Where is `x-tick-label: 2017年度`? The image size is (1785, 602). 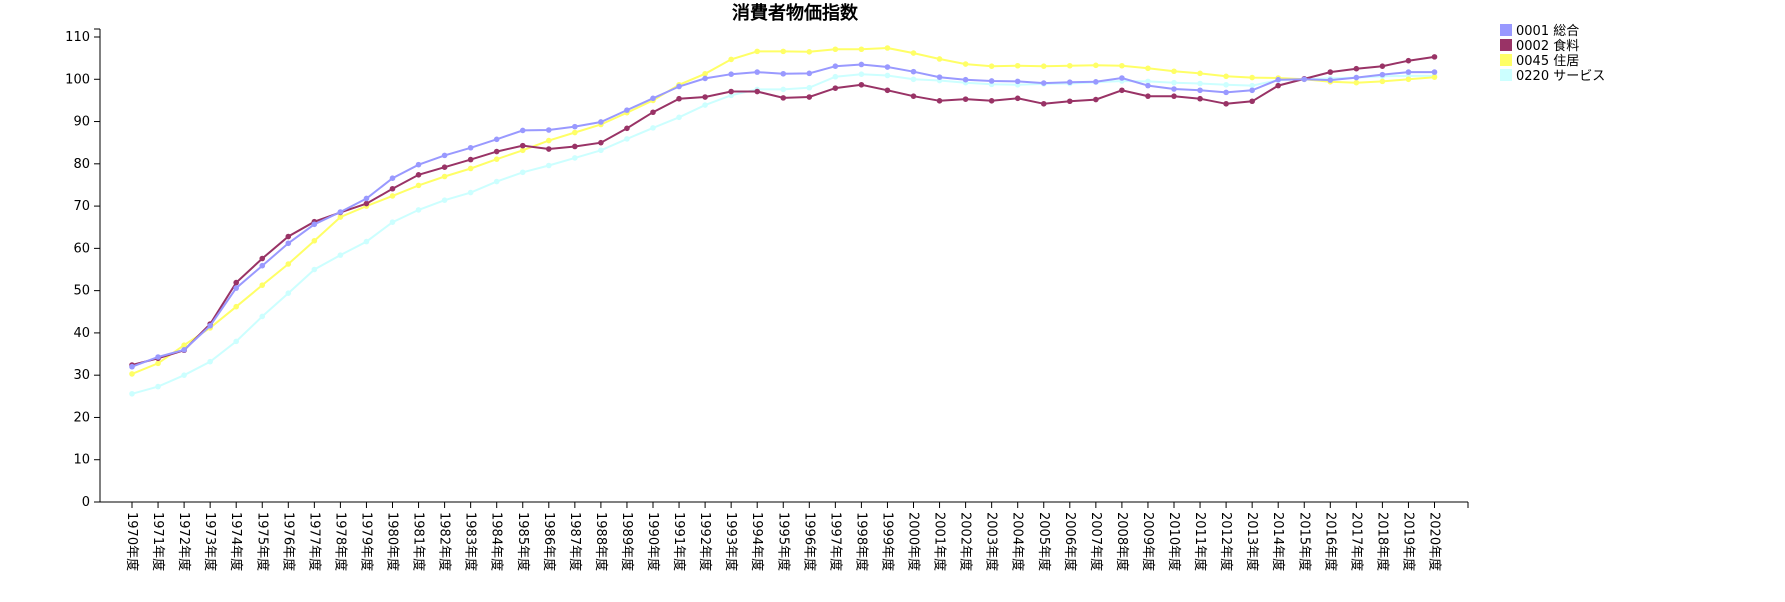
x-tick-label: 2017年度 is located at coordinates (1356, 541).